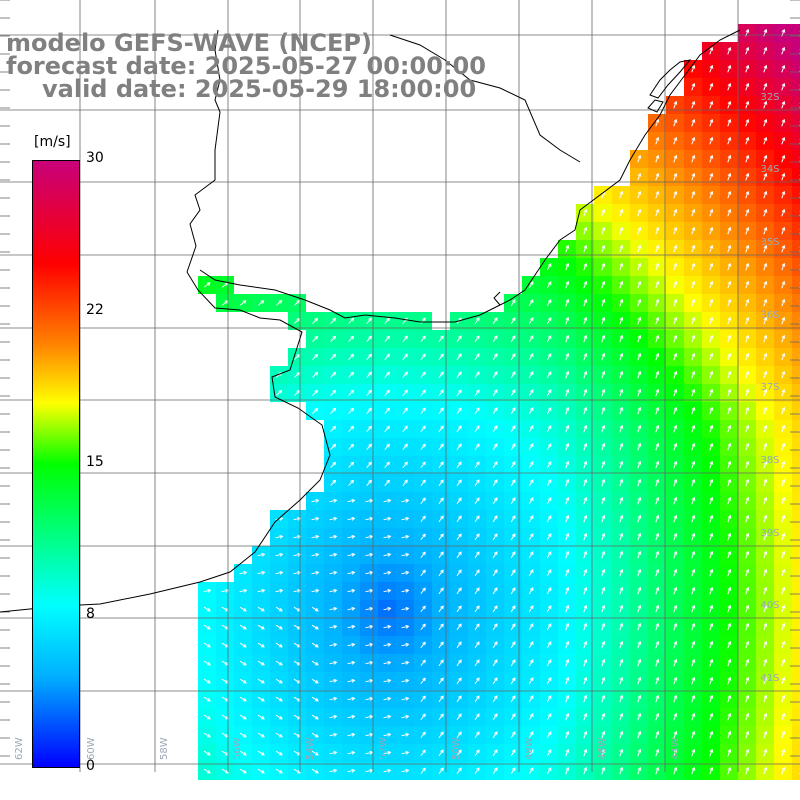 Image resolution: width=800 pixels, height=800 pixels. What do you see at coordinates (246, 66) in the screenshot?
I see `forecast-date: forecast date: 2025-05-27 00:00:00` at bounding box center [246, 66].